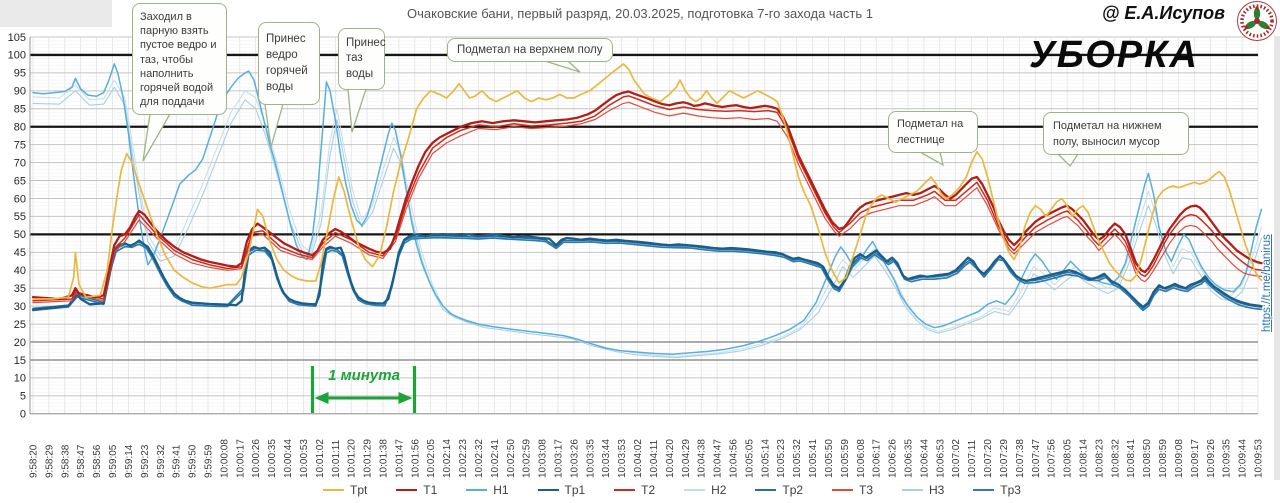  What do you see at coordinates (1259, 458) in the screenshot?
I see `svg-text: 10:09:53` at bounding box center [1259, 458].